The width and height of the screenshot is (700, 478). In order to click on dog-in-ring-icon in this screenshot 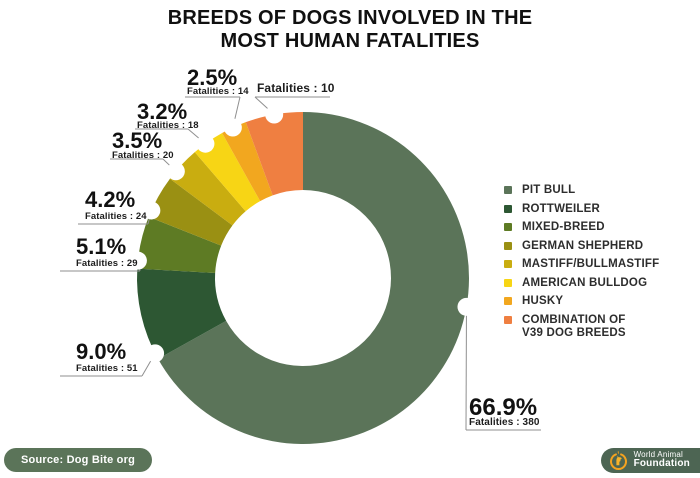, I will do `click(618, 460)`.